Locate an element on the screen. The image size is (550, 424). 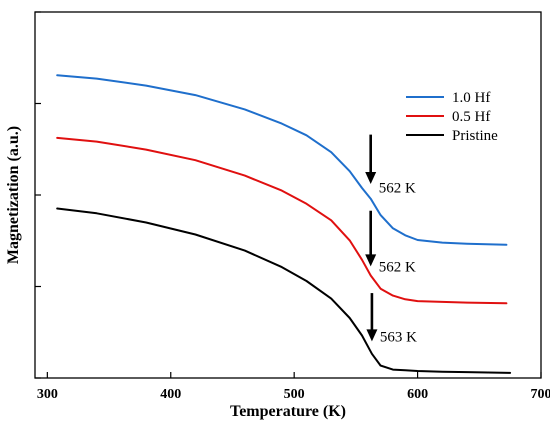
legend-label: Pristine is located at coordinates (475, 136).